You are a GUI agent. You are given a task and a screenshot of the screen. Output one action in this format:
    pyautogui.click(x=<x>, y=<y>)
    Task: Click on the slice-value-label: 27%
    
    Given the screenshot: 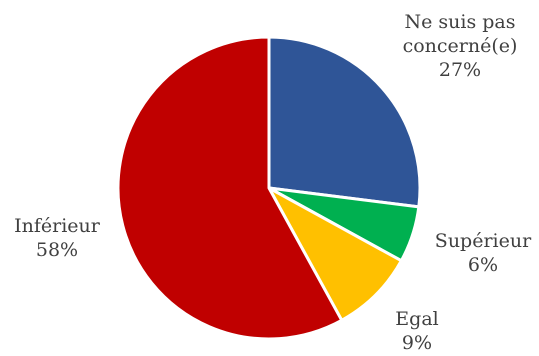 What is the action you would take?
    pyautogui.click(x=460, y=70)
    